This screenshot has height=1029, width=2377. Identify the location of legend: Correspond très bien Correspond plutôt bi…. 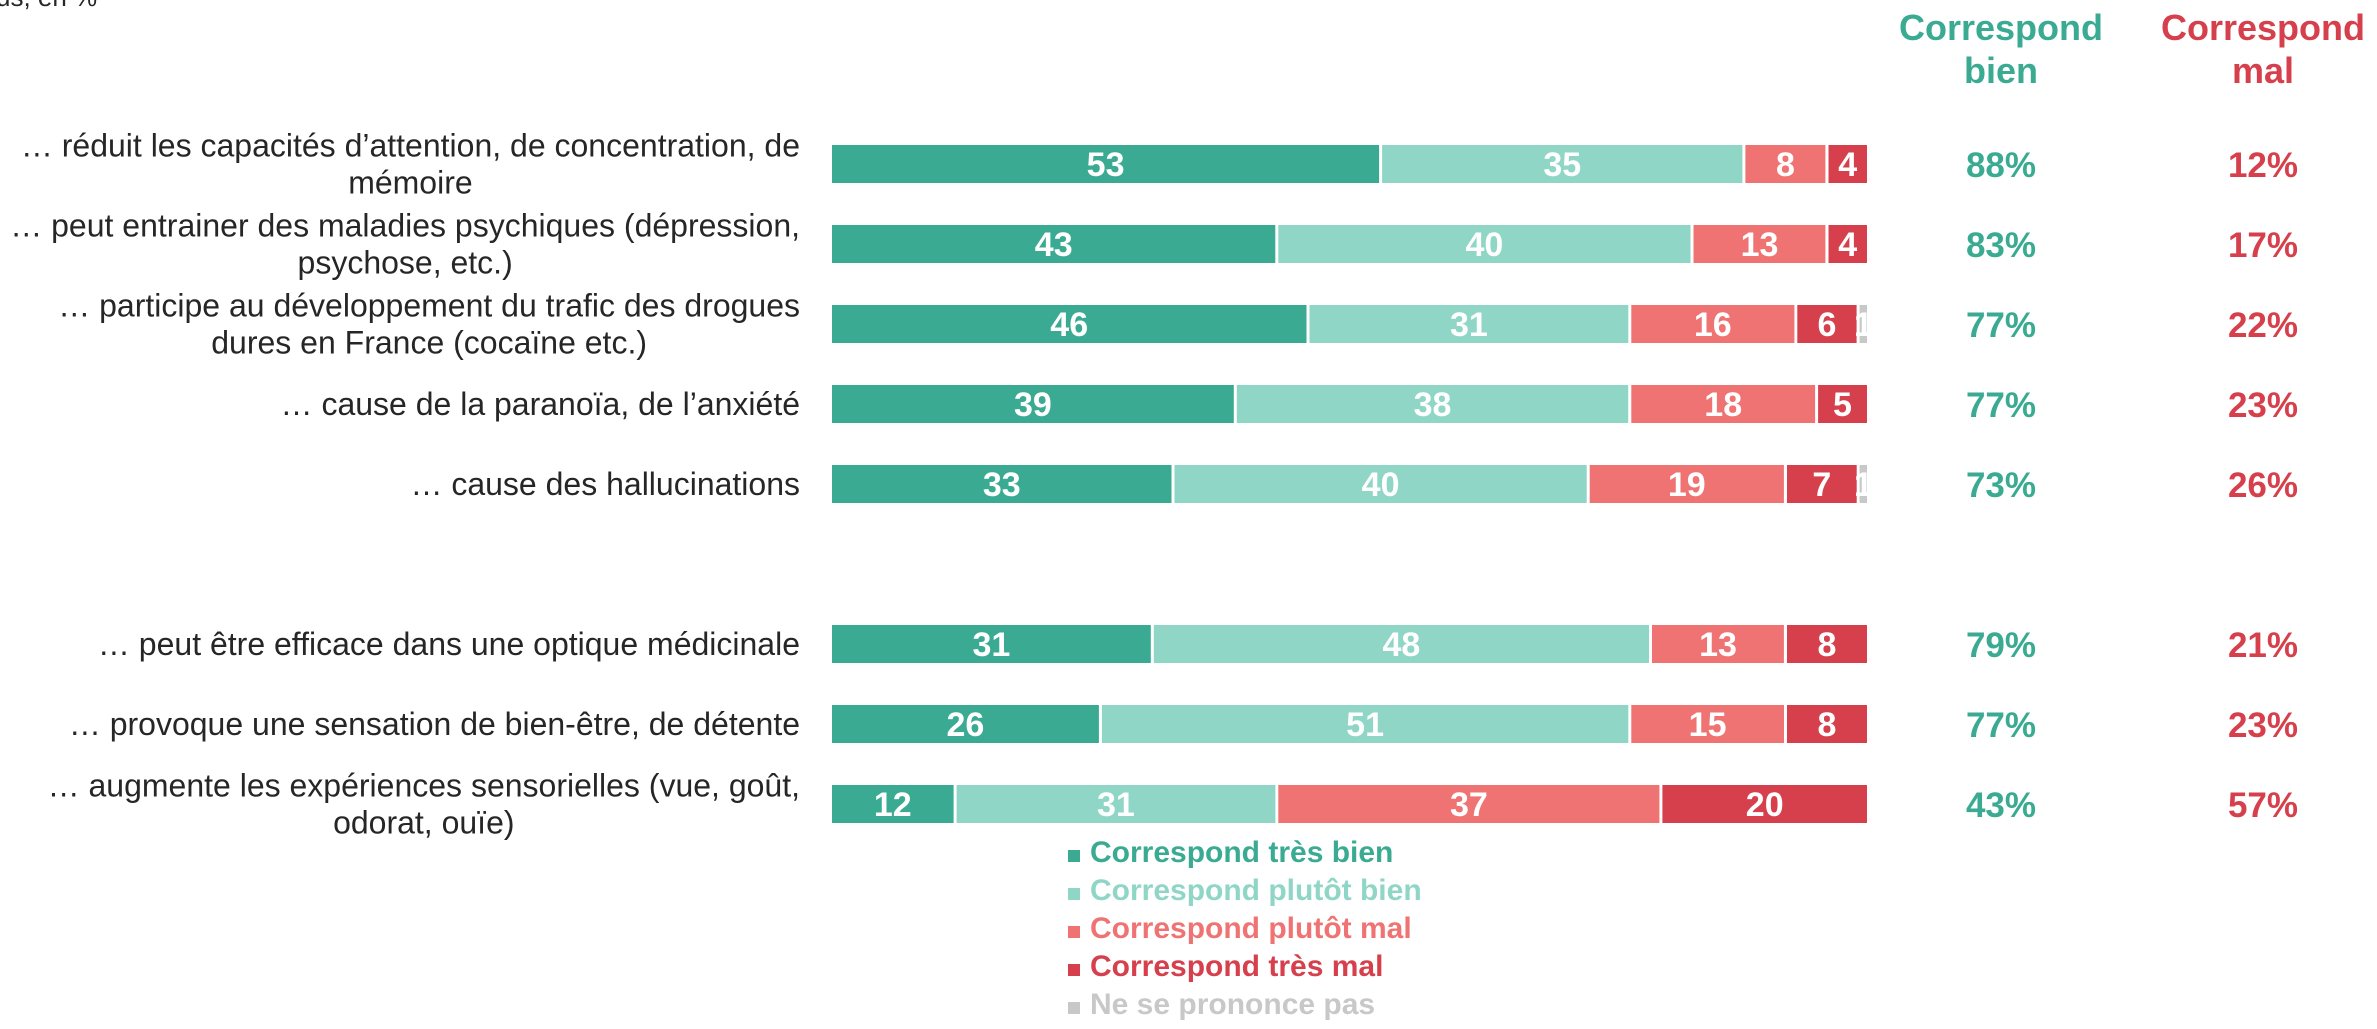
(1245, 928).